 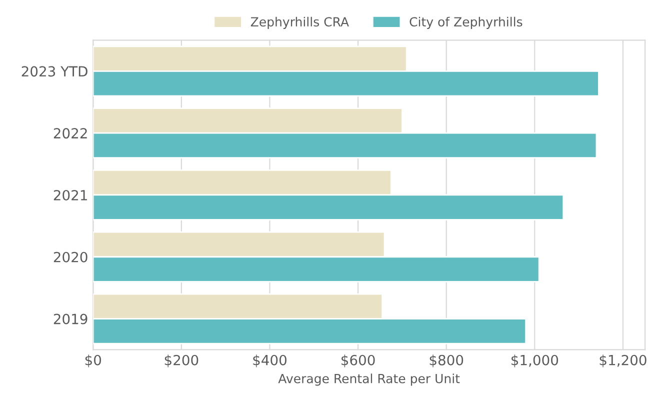 I want to click on legend-label: Zephyrhills CRA, so click(x=299, y=22).